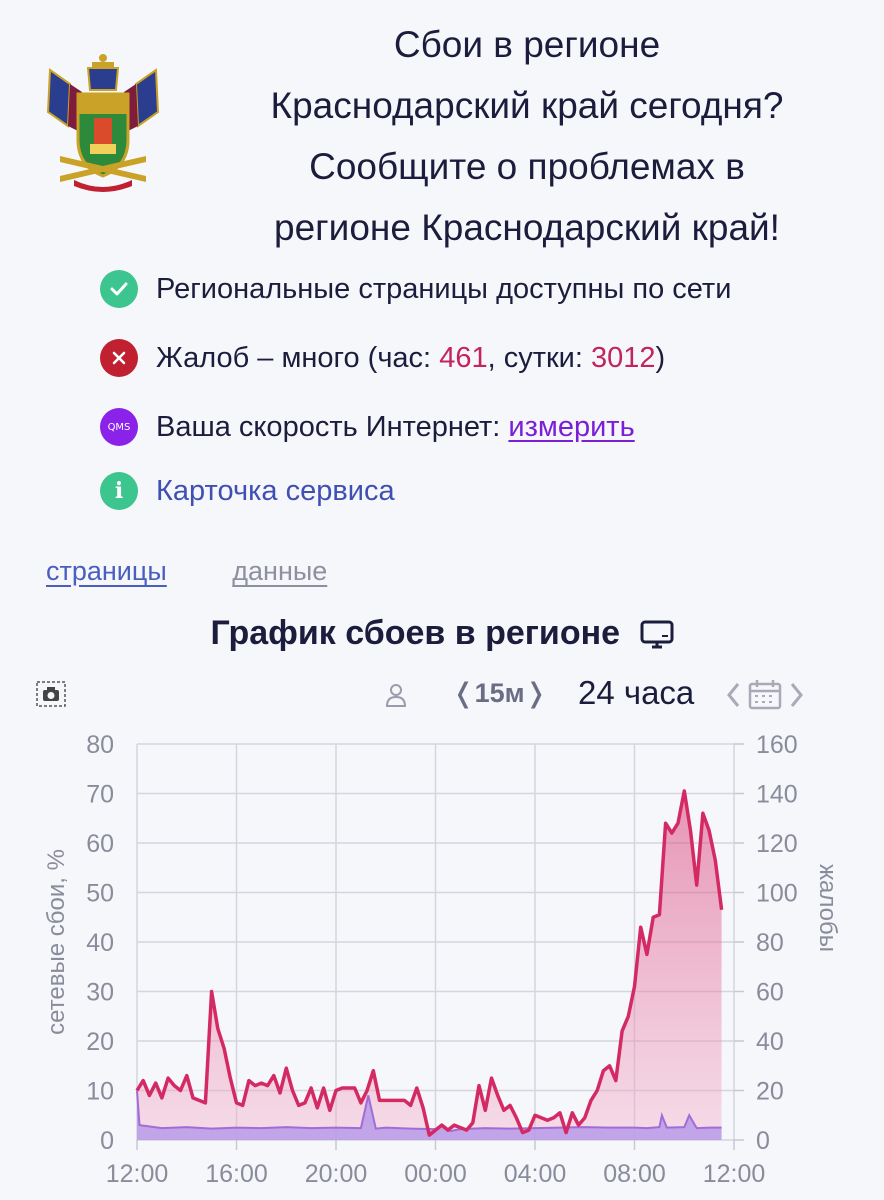  Describe the element at coordinates (770, 1042) in the screenshot. I see `y-right-tick-label: 40` at that location.